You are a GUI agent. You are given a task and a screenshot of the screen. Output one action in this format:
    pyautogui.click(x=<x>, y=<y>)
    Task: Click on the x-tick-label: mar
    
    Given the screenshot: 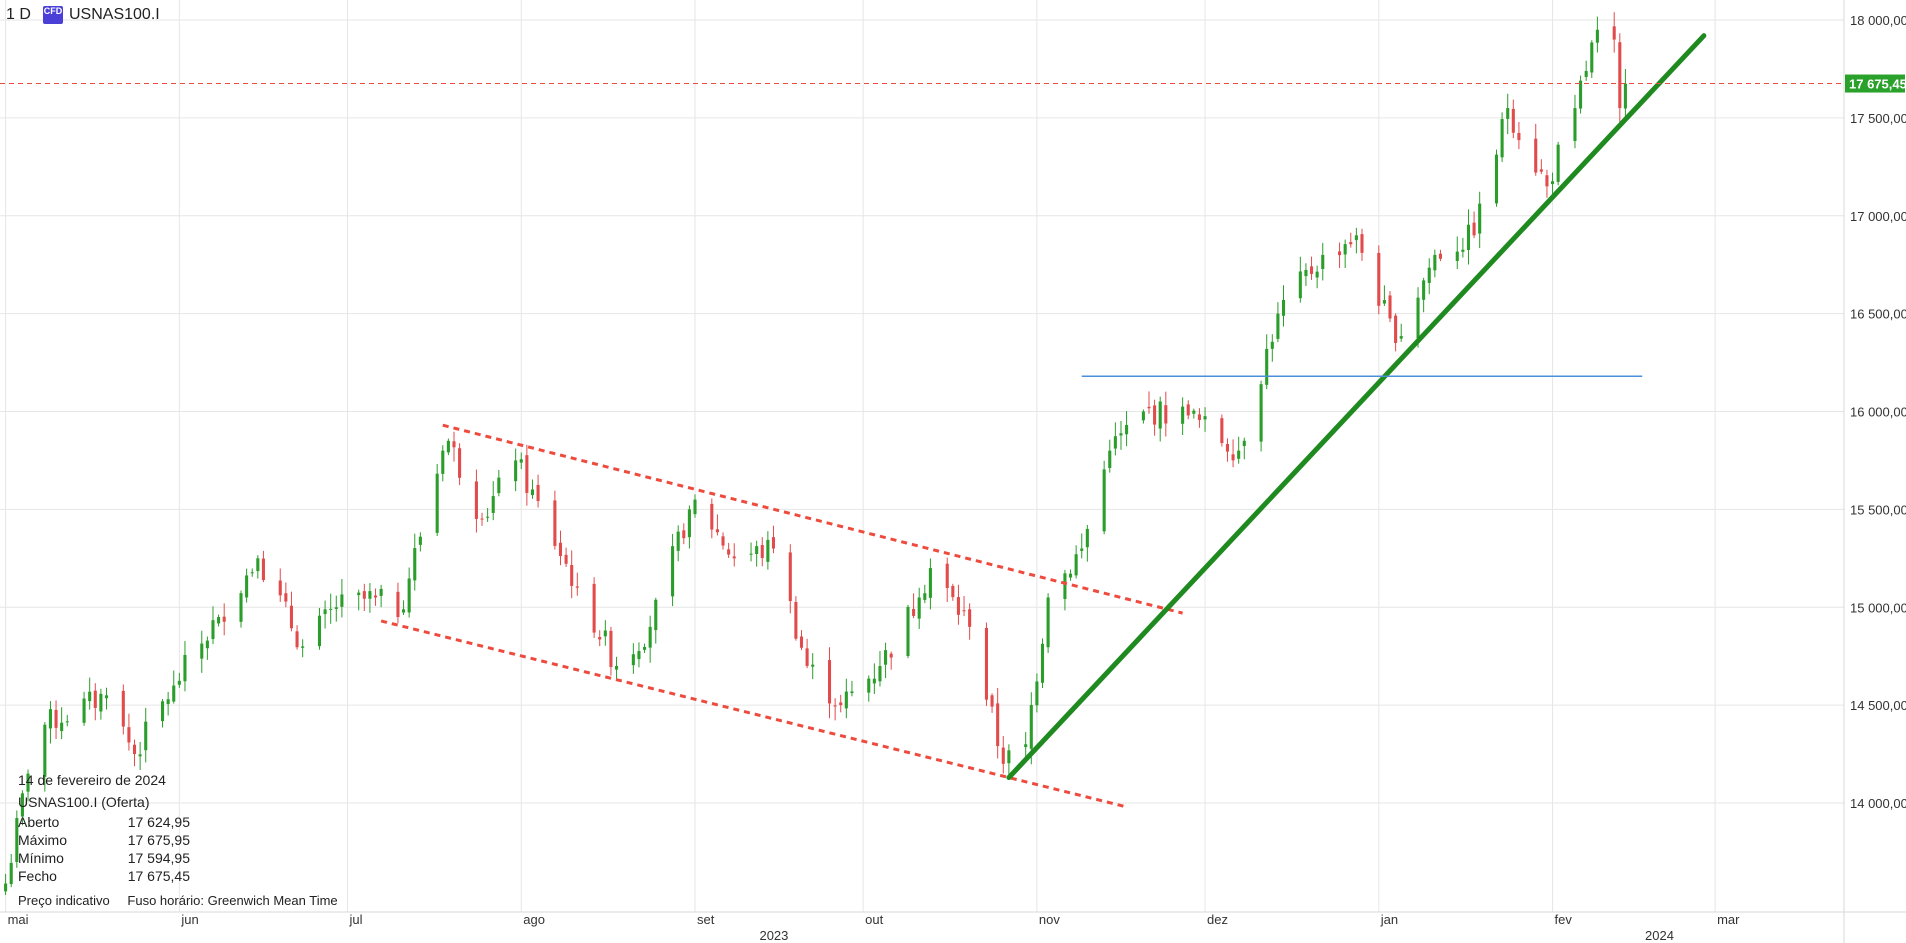 What is the action you would take?
    pyautogui.click(x=1728, y=919)
    